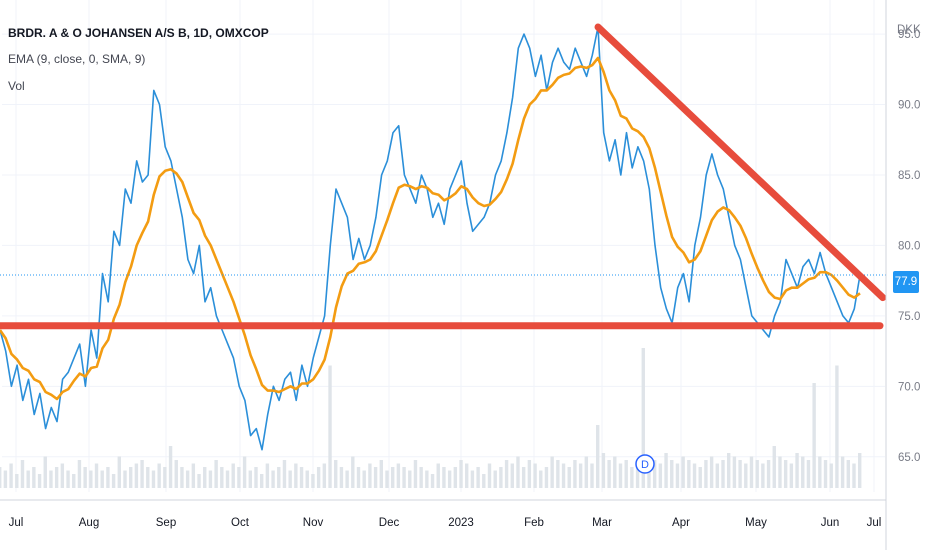  Describe the element at coordinates (240, 523) in the screenshot. I see `x-tick-label: Oct` at that location.